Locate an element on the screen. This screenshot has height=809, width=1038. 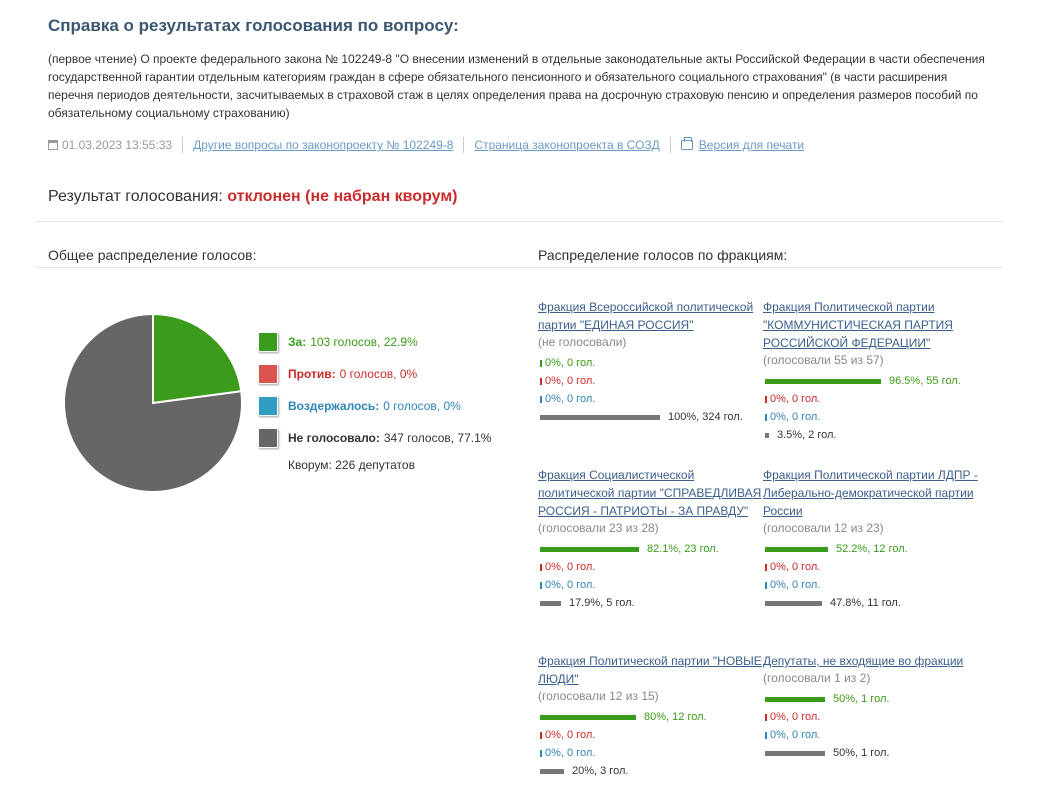
faction-bar-none: 47.8%, 11 гол. is located at coordinates (875, 603).